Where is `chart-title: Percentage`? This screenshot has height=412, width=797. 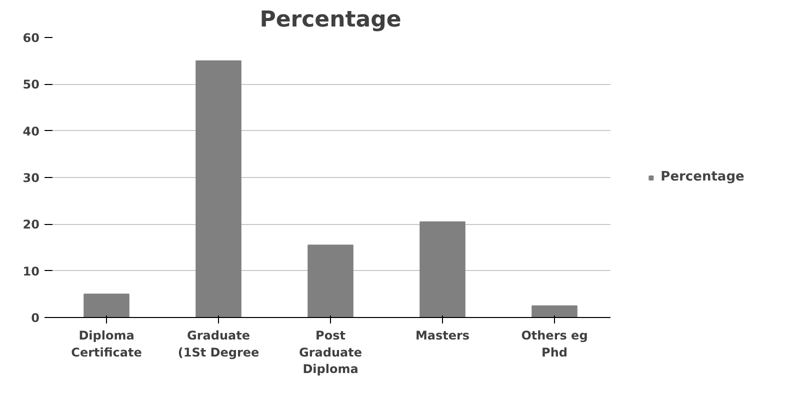
chart-title: Percentage is located at coordinates (331, 20).